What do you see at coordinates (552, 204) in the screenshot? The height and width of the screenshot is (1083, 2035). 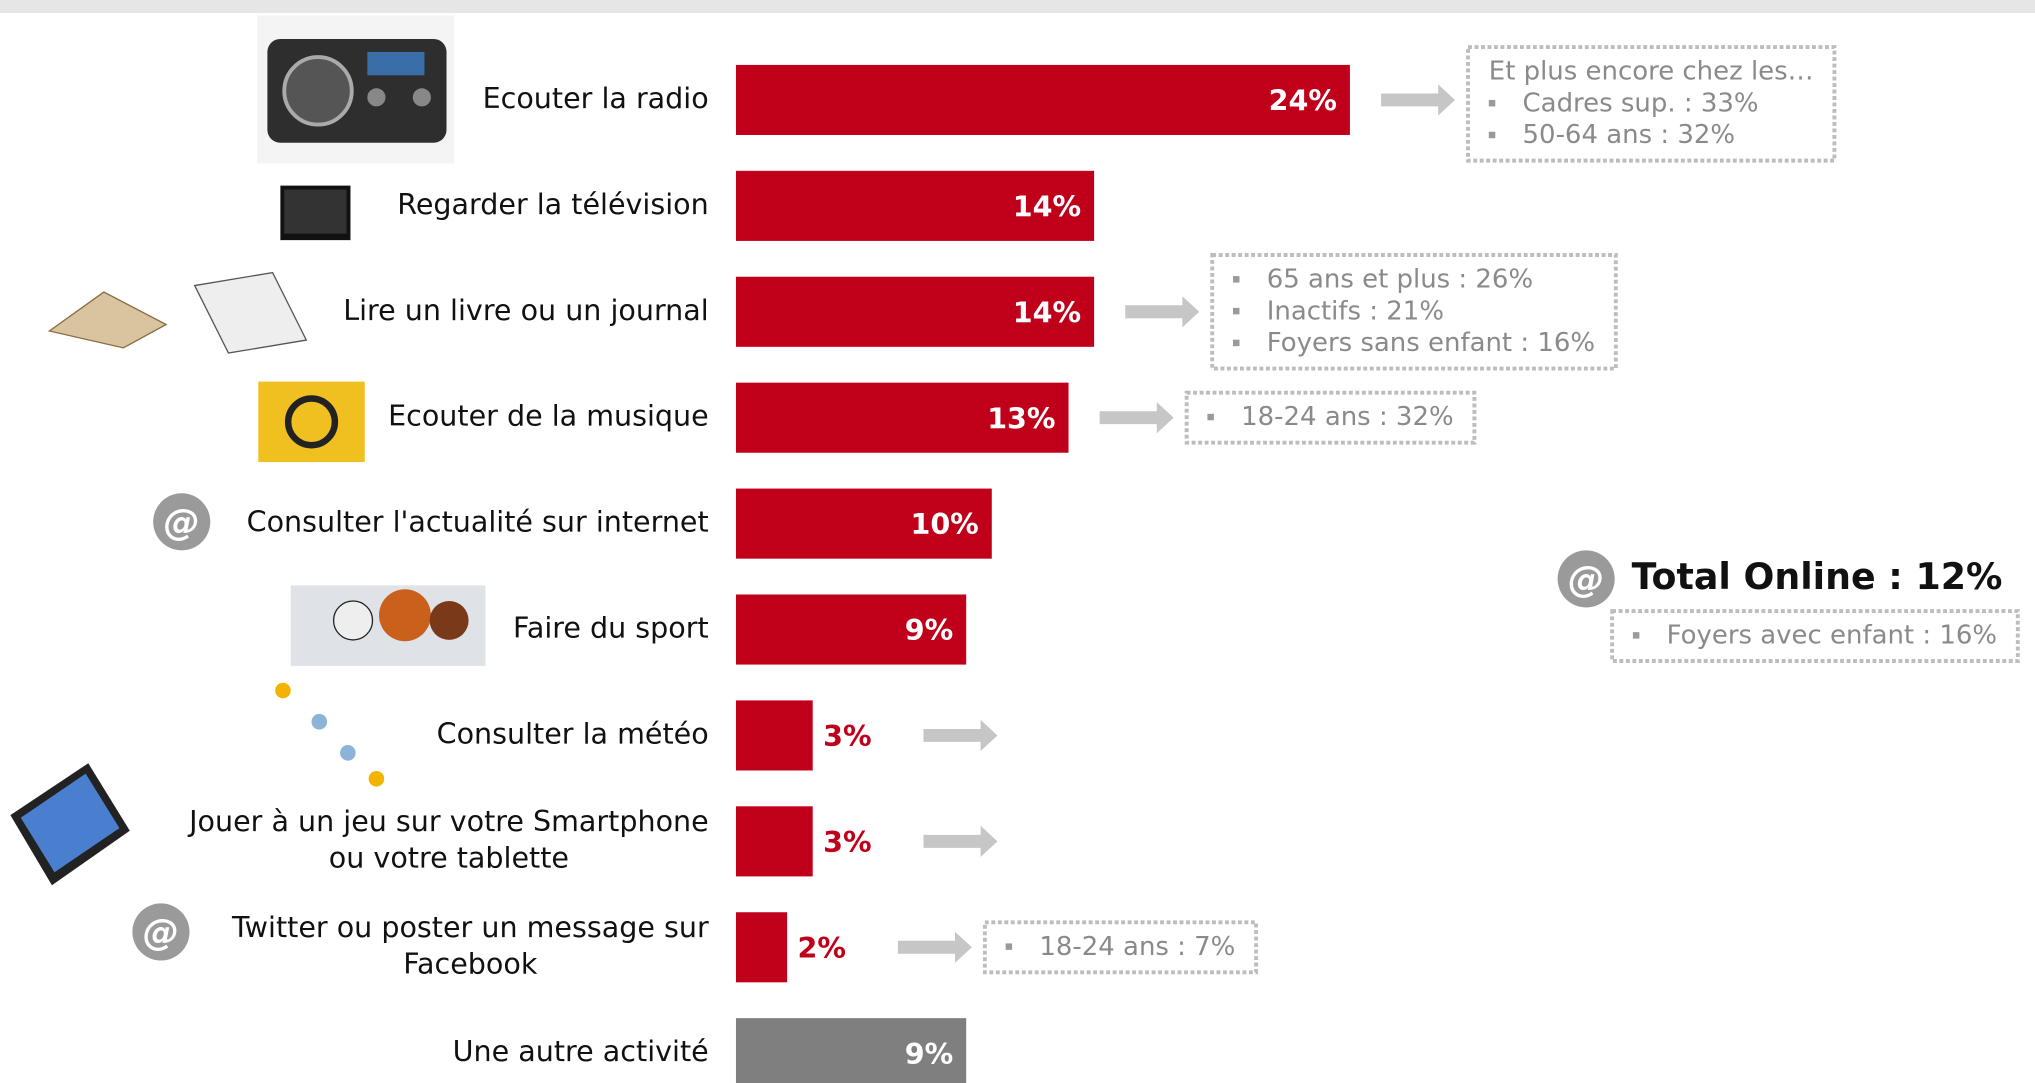 I see `category-label: Regarder la télévision` at bounding box center [552, 204].